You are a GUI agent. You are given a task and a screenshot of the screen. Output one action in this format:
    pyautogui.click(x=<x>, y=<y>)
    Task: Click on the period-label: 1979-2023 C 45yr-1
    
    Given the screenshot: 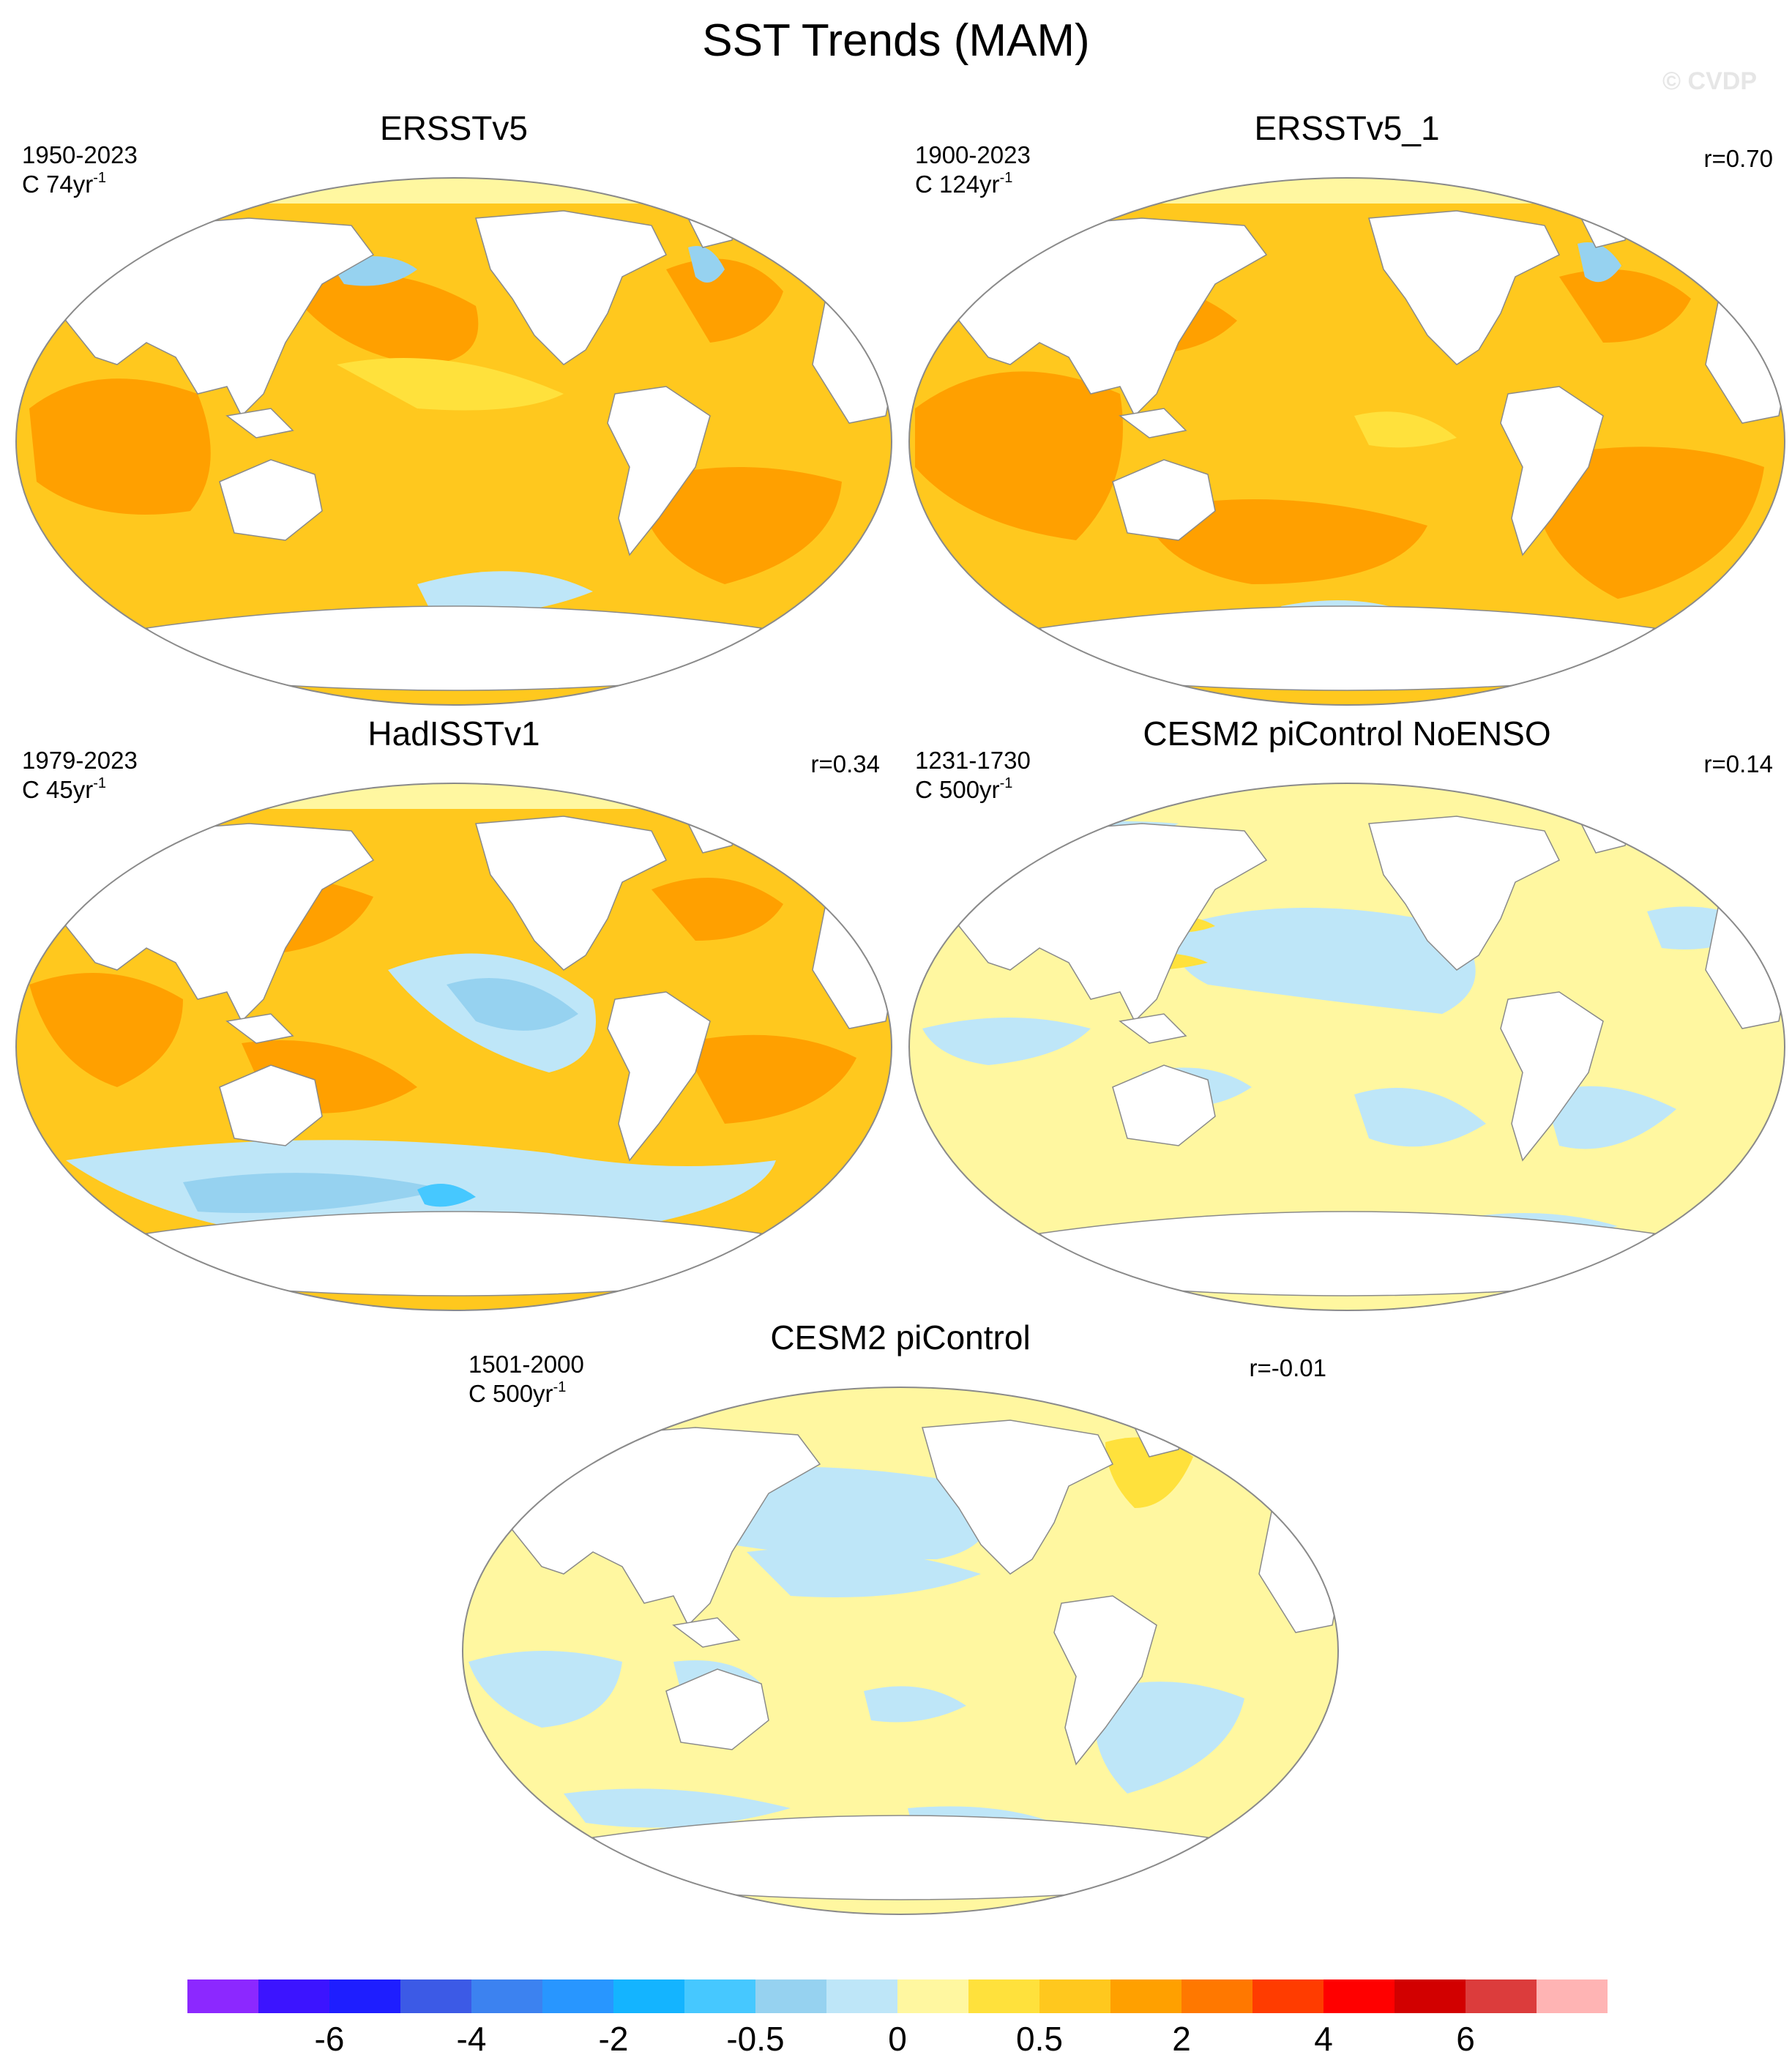 What is the action you would take?
    pyautogui.click(x=80, y=775)
    